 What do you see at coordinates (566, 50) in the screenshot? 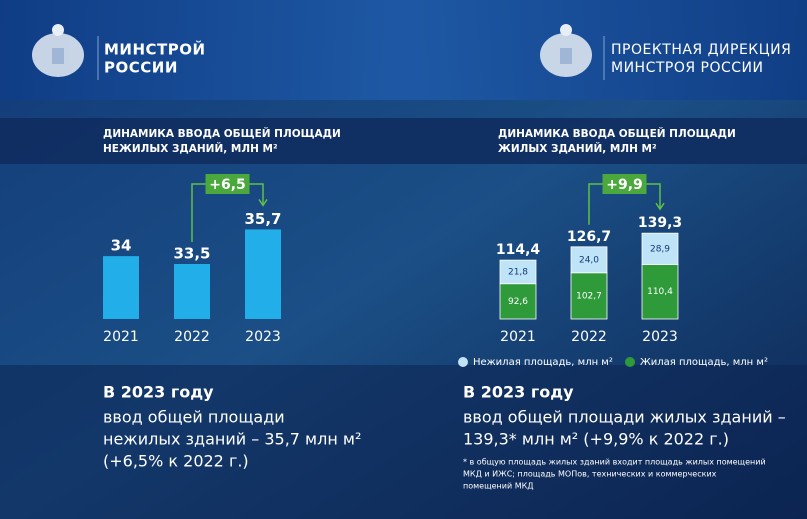
I see `emblem-right` at bounding box center [566, 50].